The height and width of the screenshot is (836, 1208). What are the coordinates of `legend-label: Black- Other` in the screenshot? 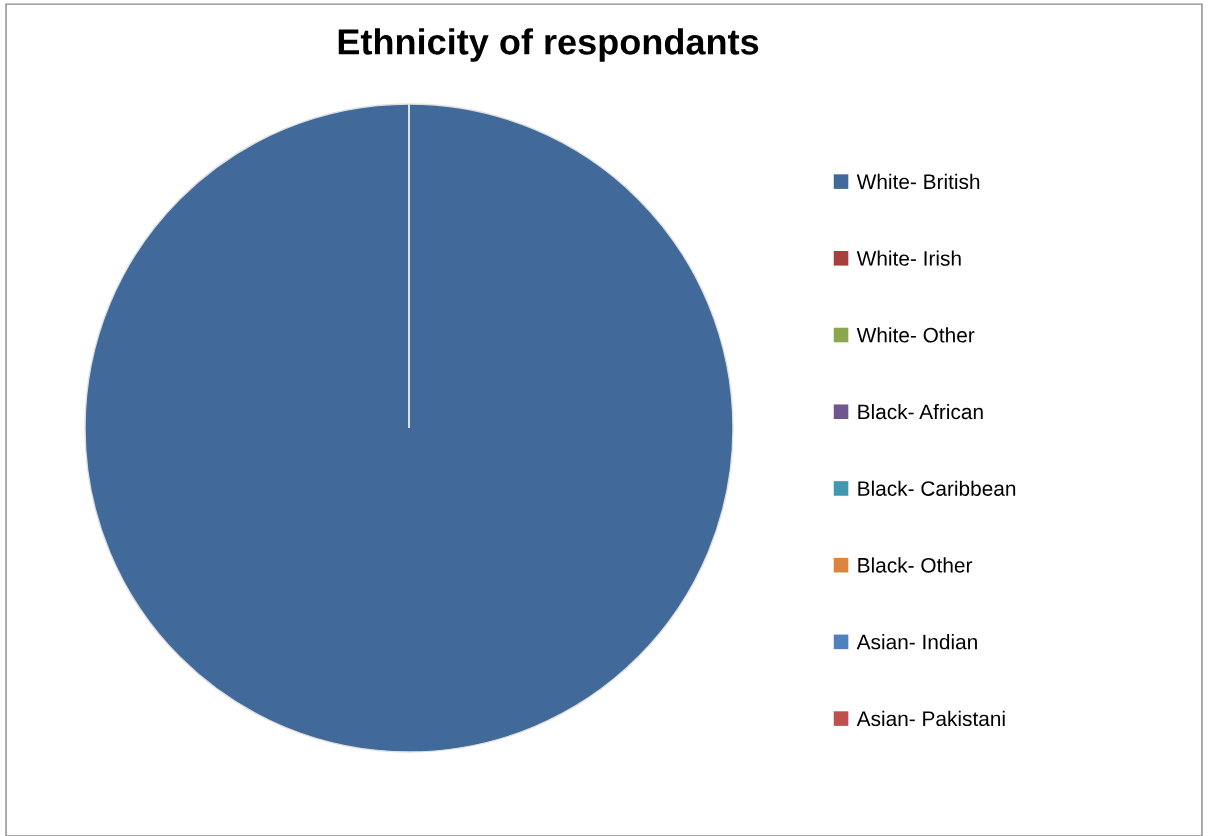 It's located at (915, 565).